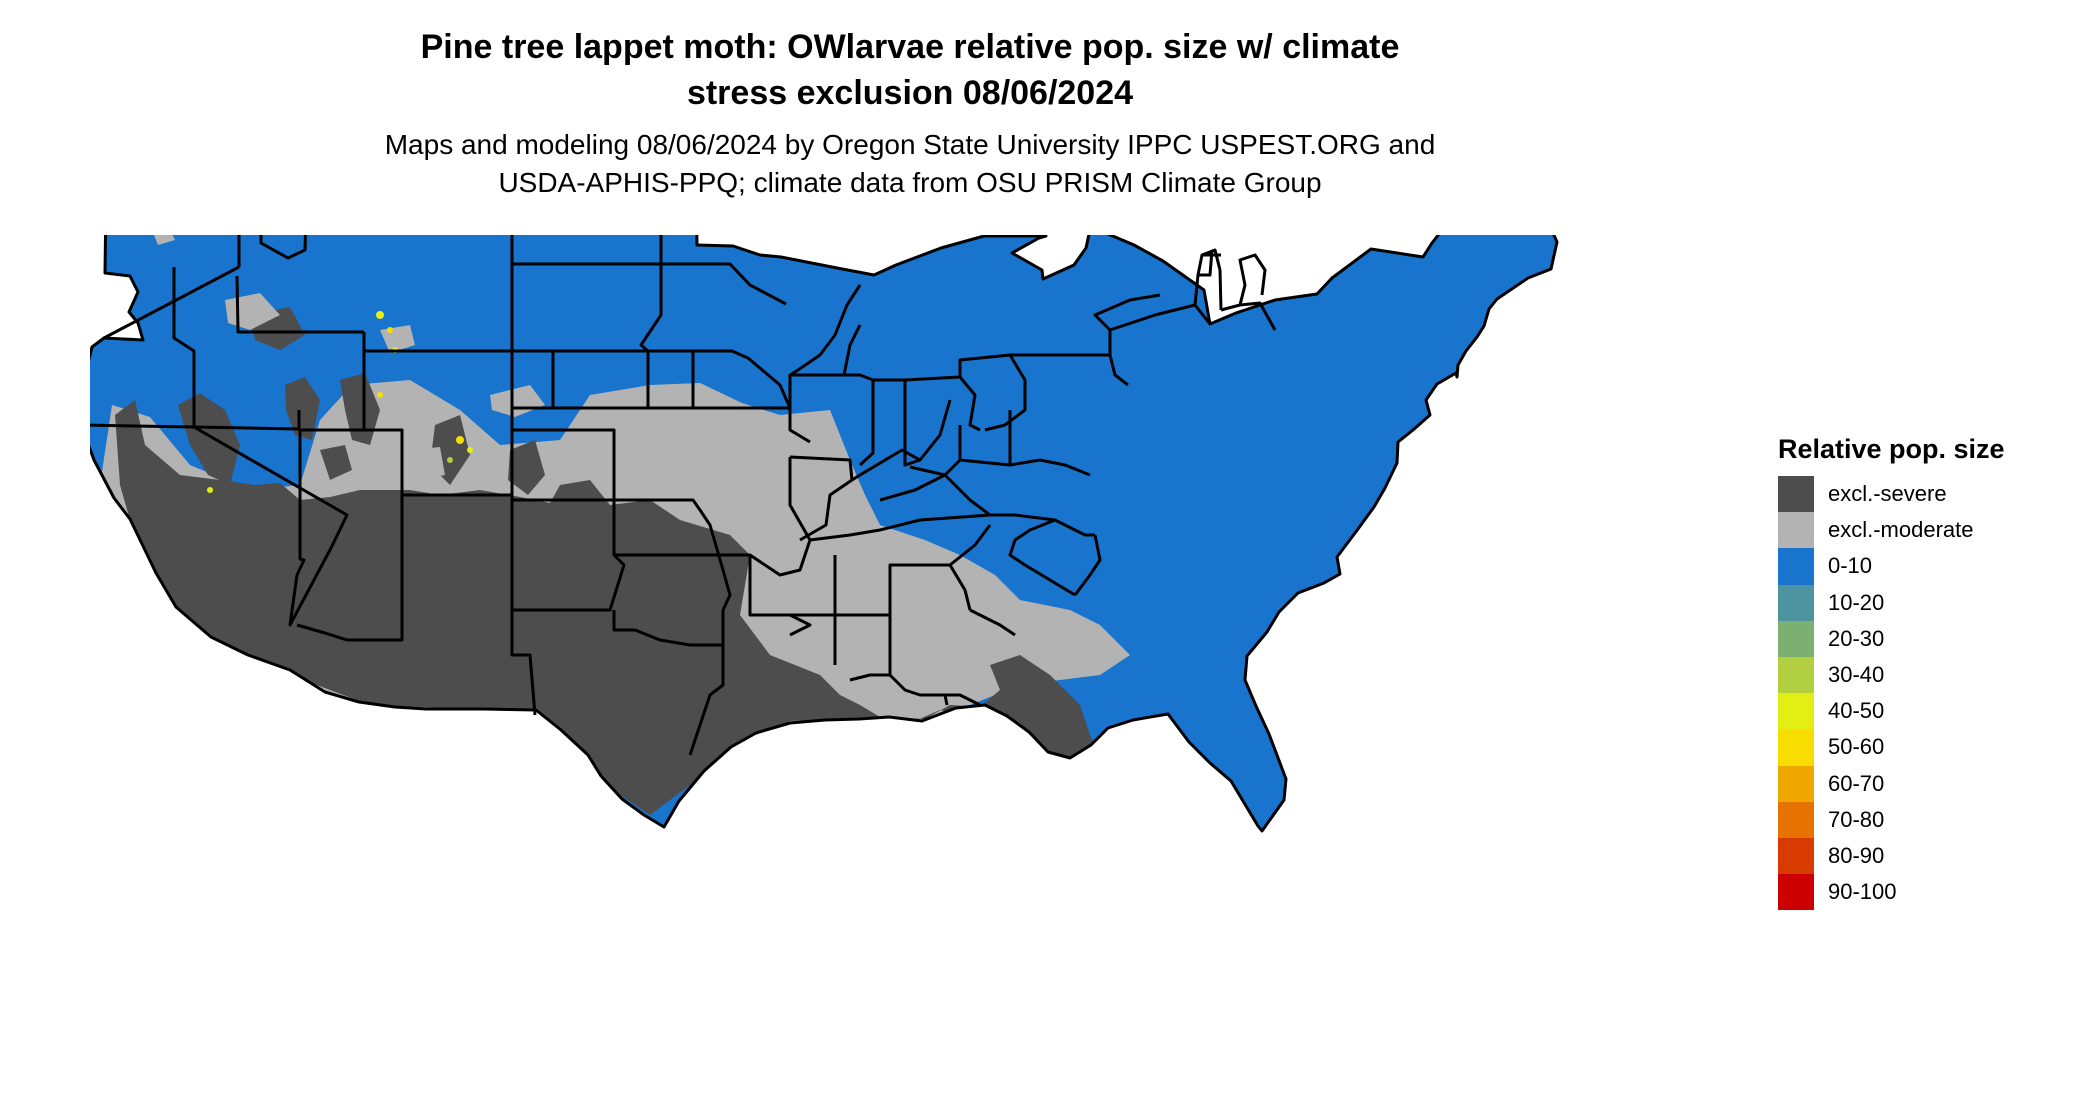 The image size is (2100, 1116). What do you see at coordinates (340, 402) in the screenshot?
I see `suitability-spots` at bounding box center [340, 402].